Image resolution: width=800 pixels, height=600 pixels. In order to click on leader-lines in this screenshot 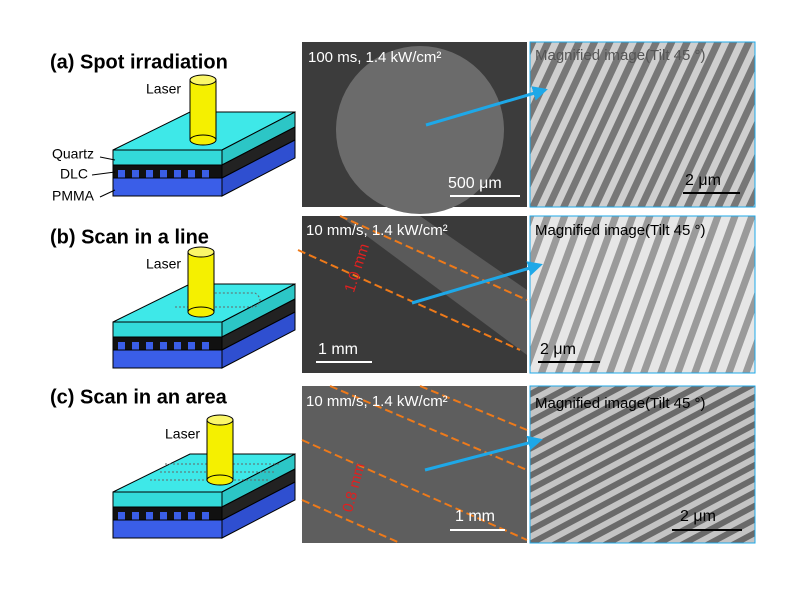, I will do `click(103, 177)`.